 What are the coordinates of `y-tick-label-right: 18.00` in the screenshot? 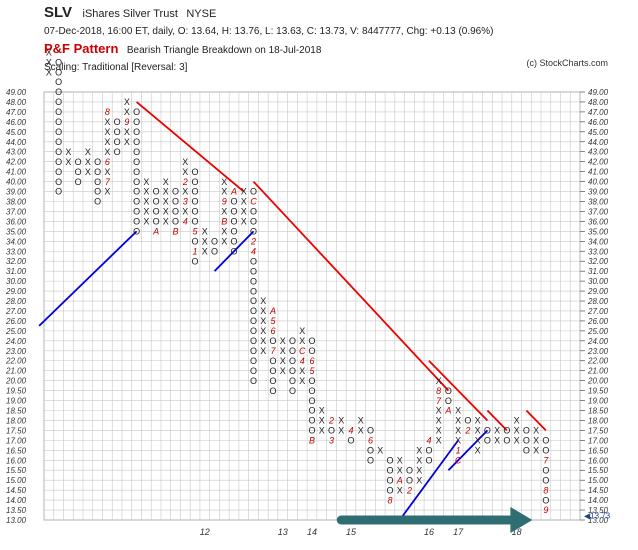 It's located at (598, 420).